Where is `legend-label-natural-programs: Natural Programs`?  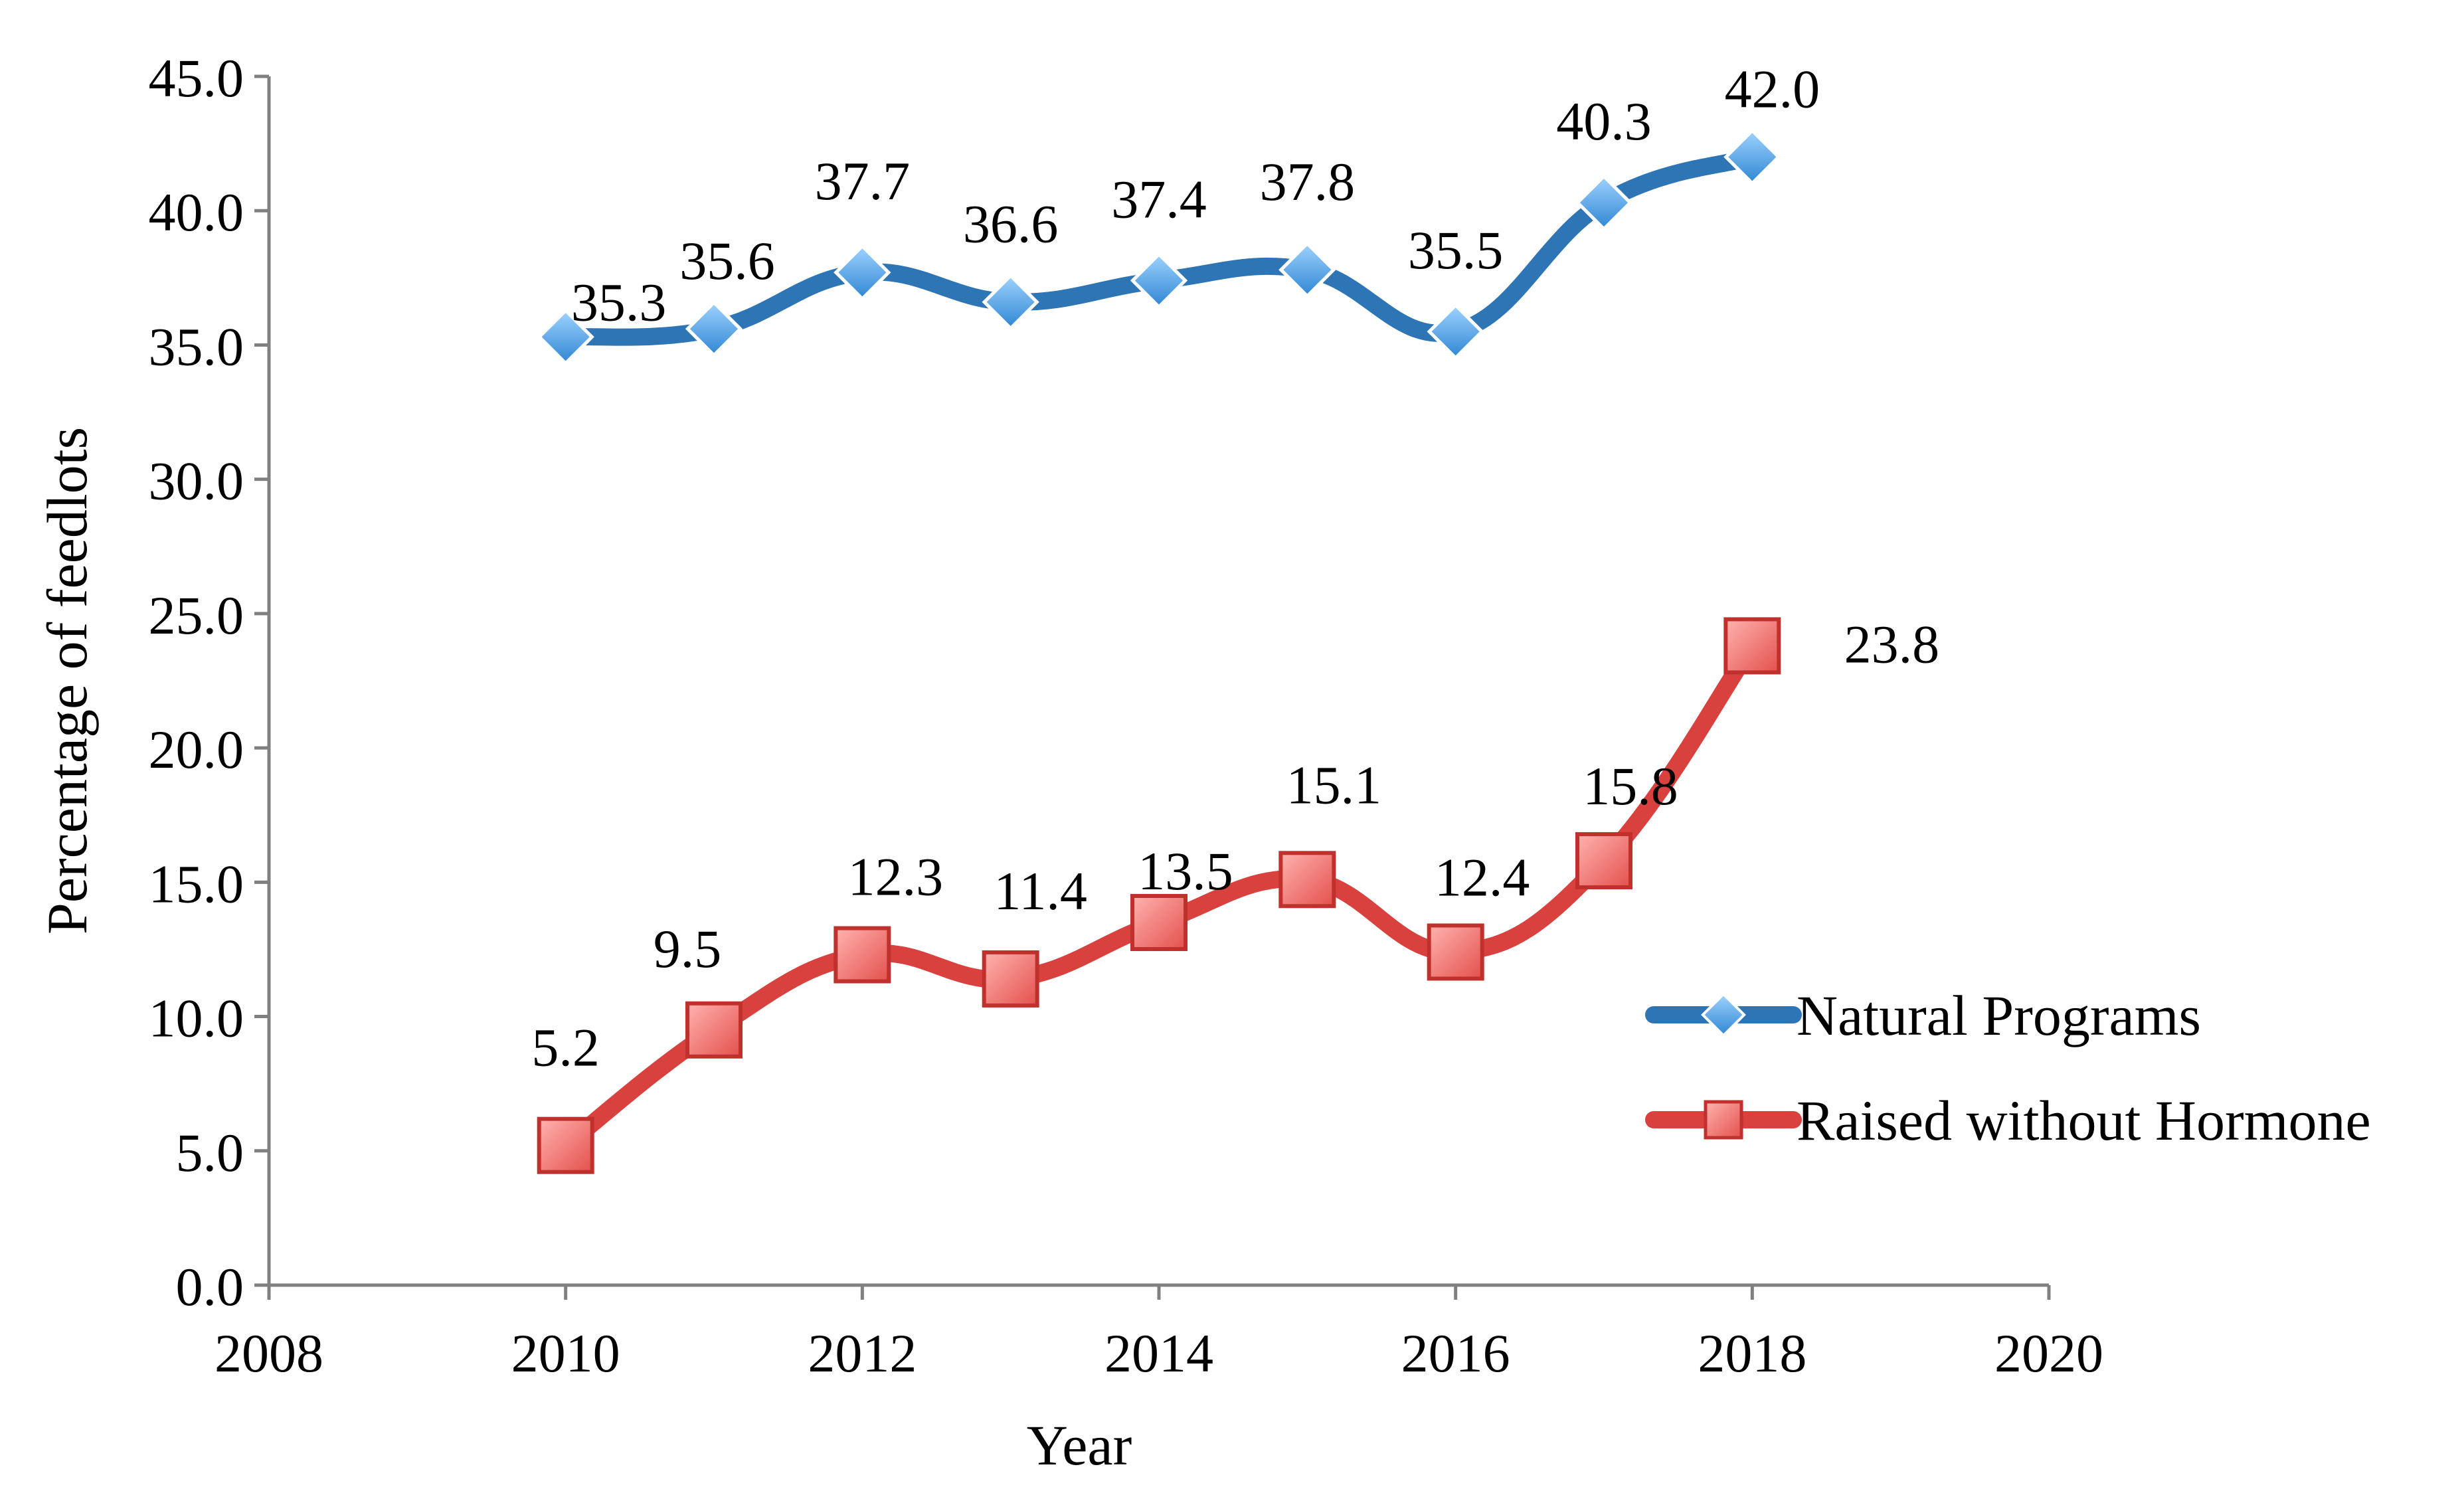
legend-label-natural-programs: Natural Programs is located at coordinates (1999, 1016).